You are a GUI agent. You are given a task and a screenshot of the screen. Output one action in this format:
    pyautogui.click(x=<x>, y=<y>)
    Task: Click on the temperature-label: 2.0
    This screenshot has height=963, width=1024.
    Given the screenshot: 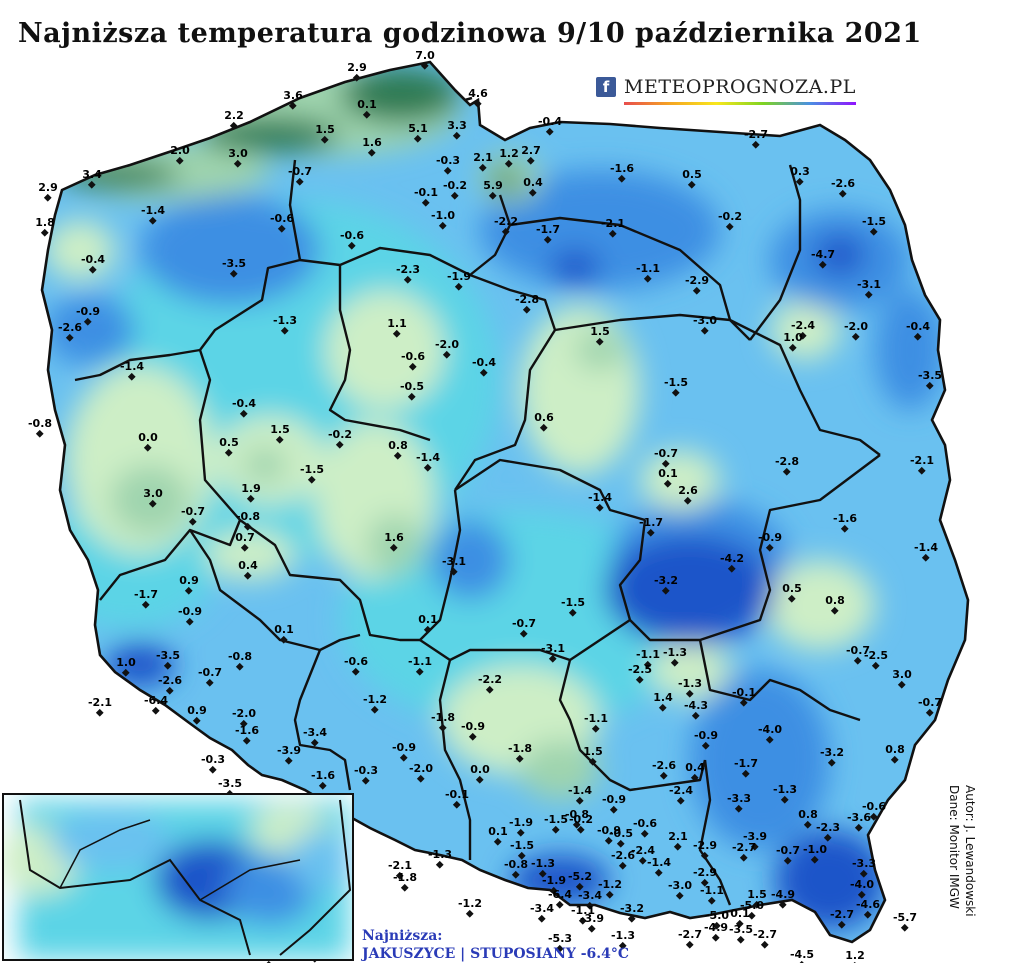 What is the action you would take?
    pyautogui.click(x=180, y=150)
    